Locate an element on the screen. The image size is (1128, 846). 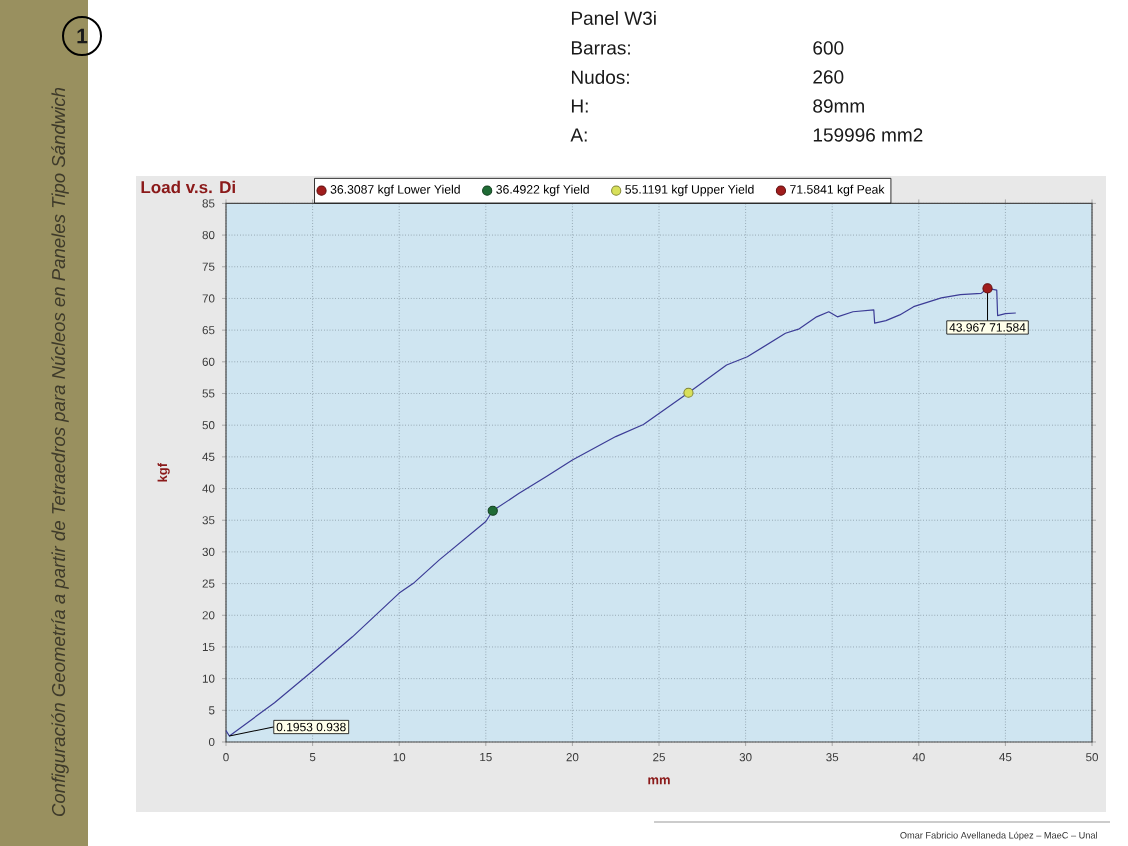
text: Configuración Geometría a partir de Tetraedros para Núcleos en Paneles Tipo Sándwich is located at coordinates (60, 452).